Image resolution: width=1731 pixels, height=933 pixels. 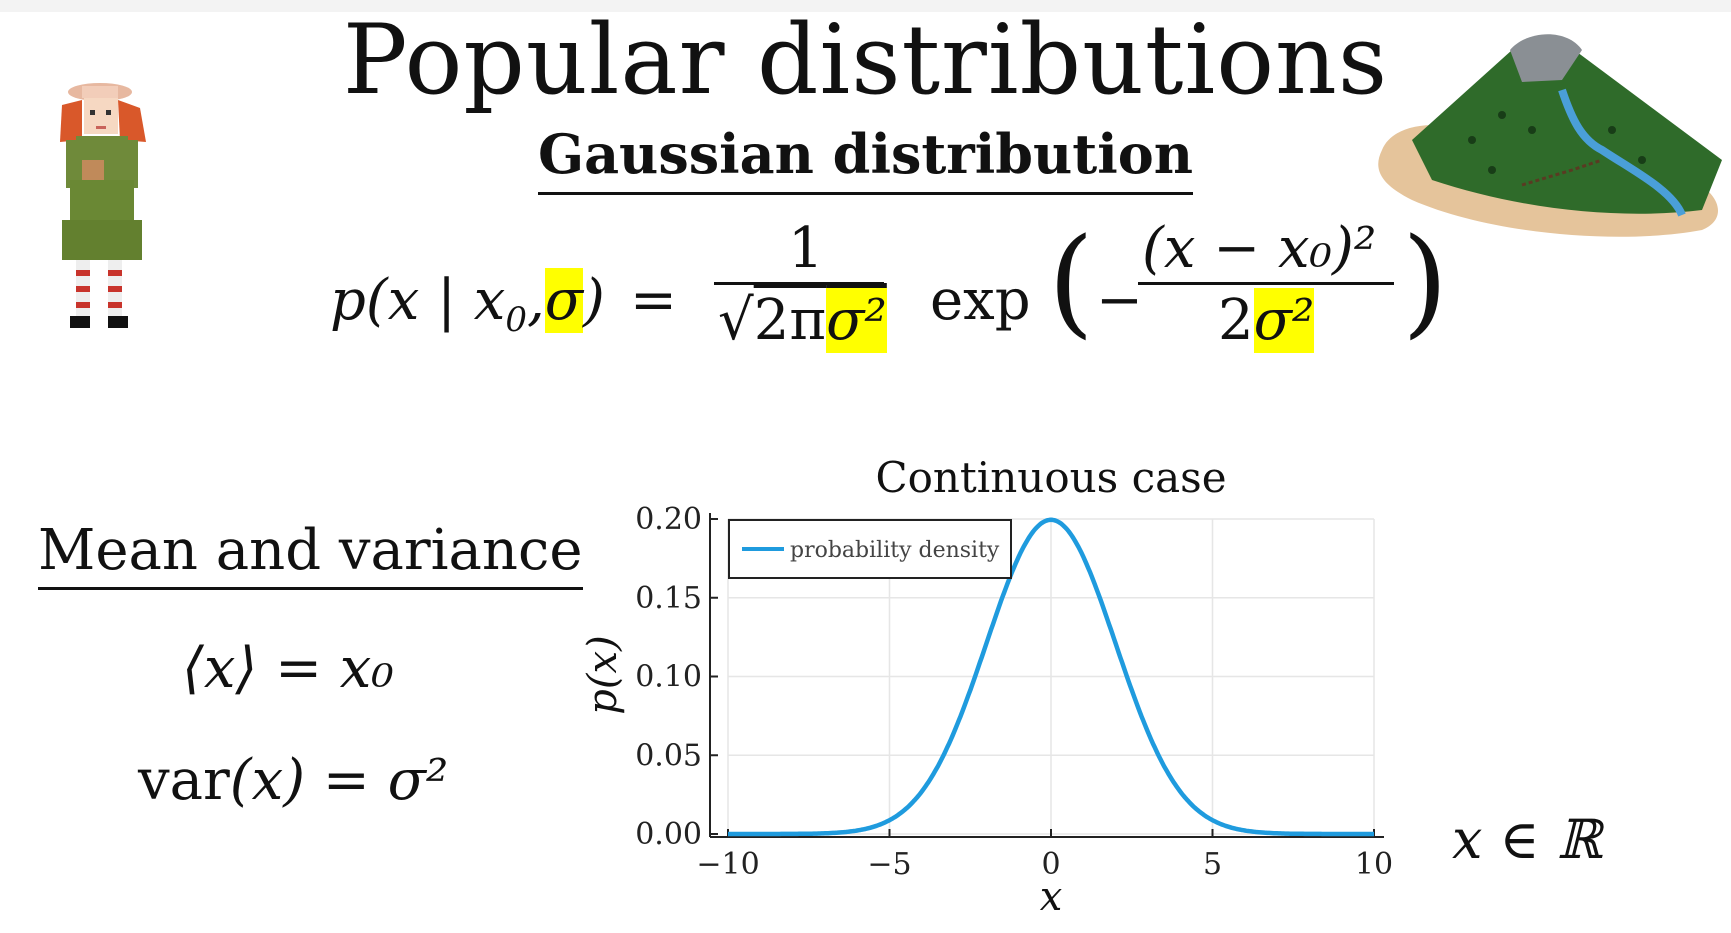 I want to click on formula-inner-sigma: σ², so click(x=1284, y=320).